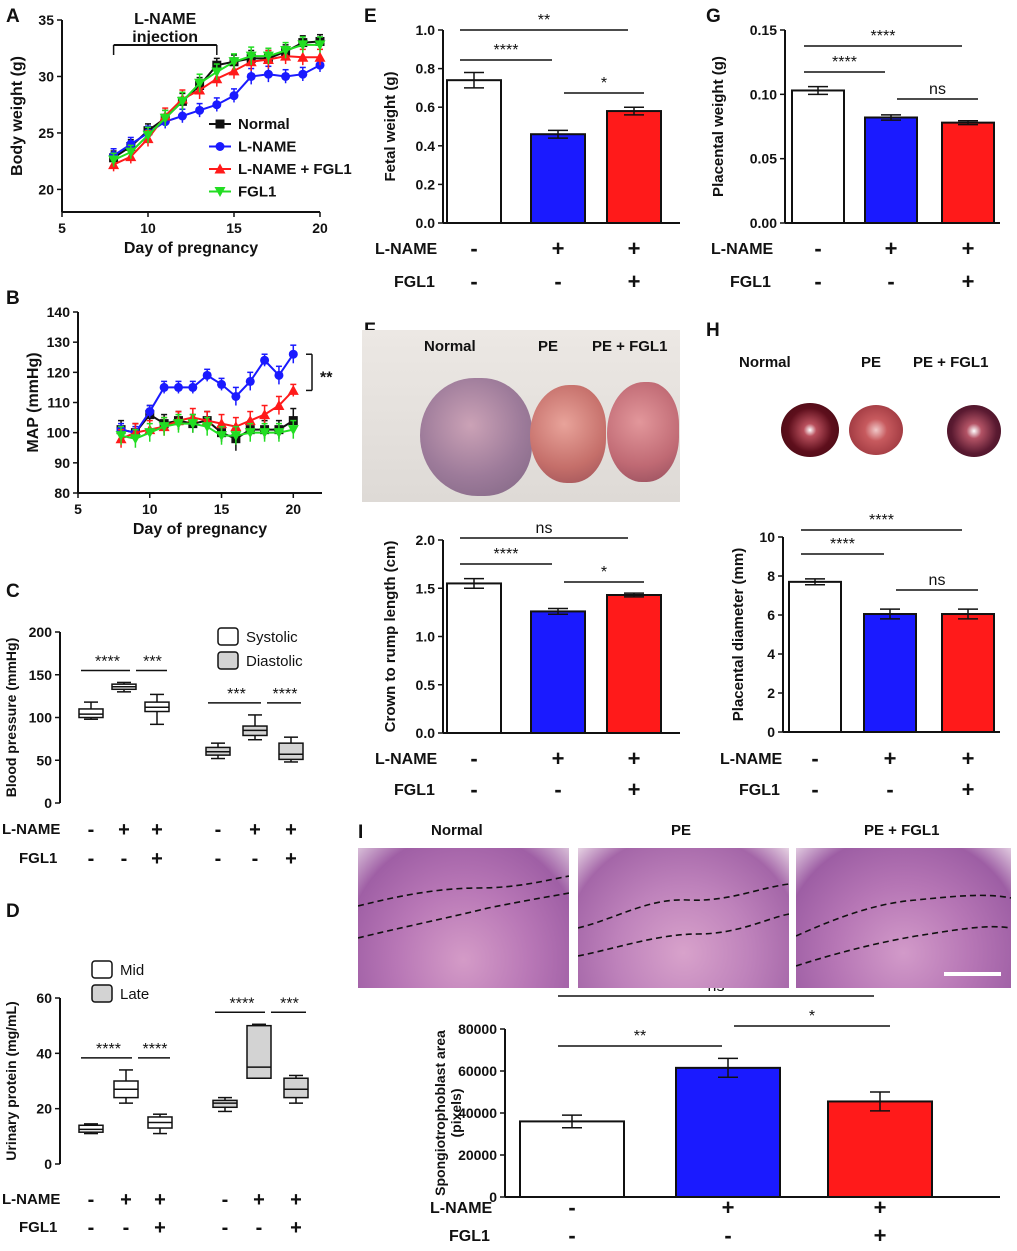  Describe the element at coordinates (767, 537) in the screenshot. I see `chart-h-y-tick-label: 10` at that location.